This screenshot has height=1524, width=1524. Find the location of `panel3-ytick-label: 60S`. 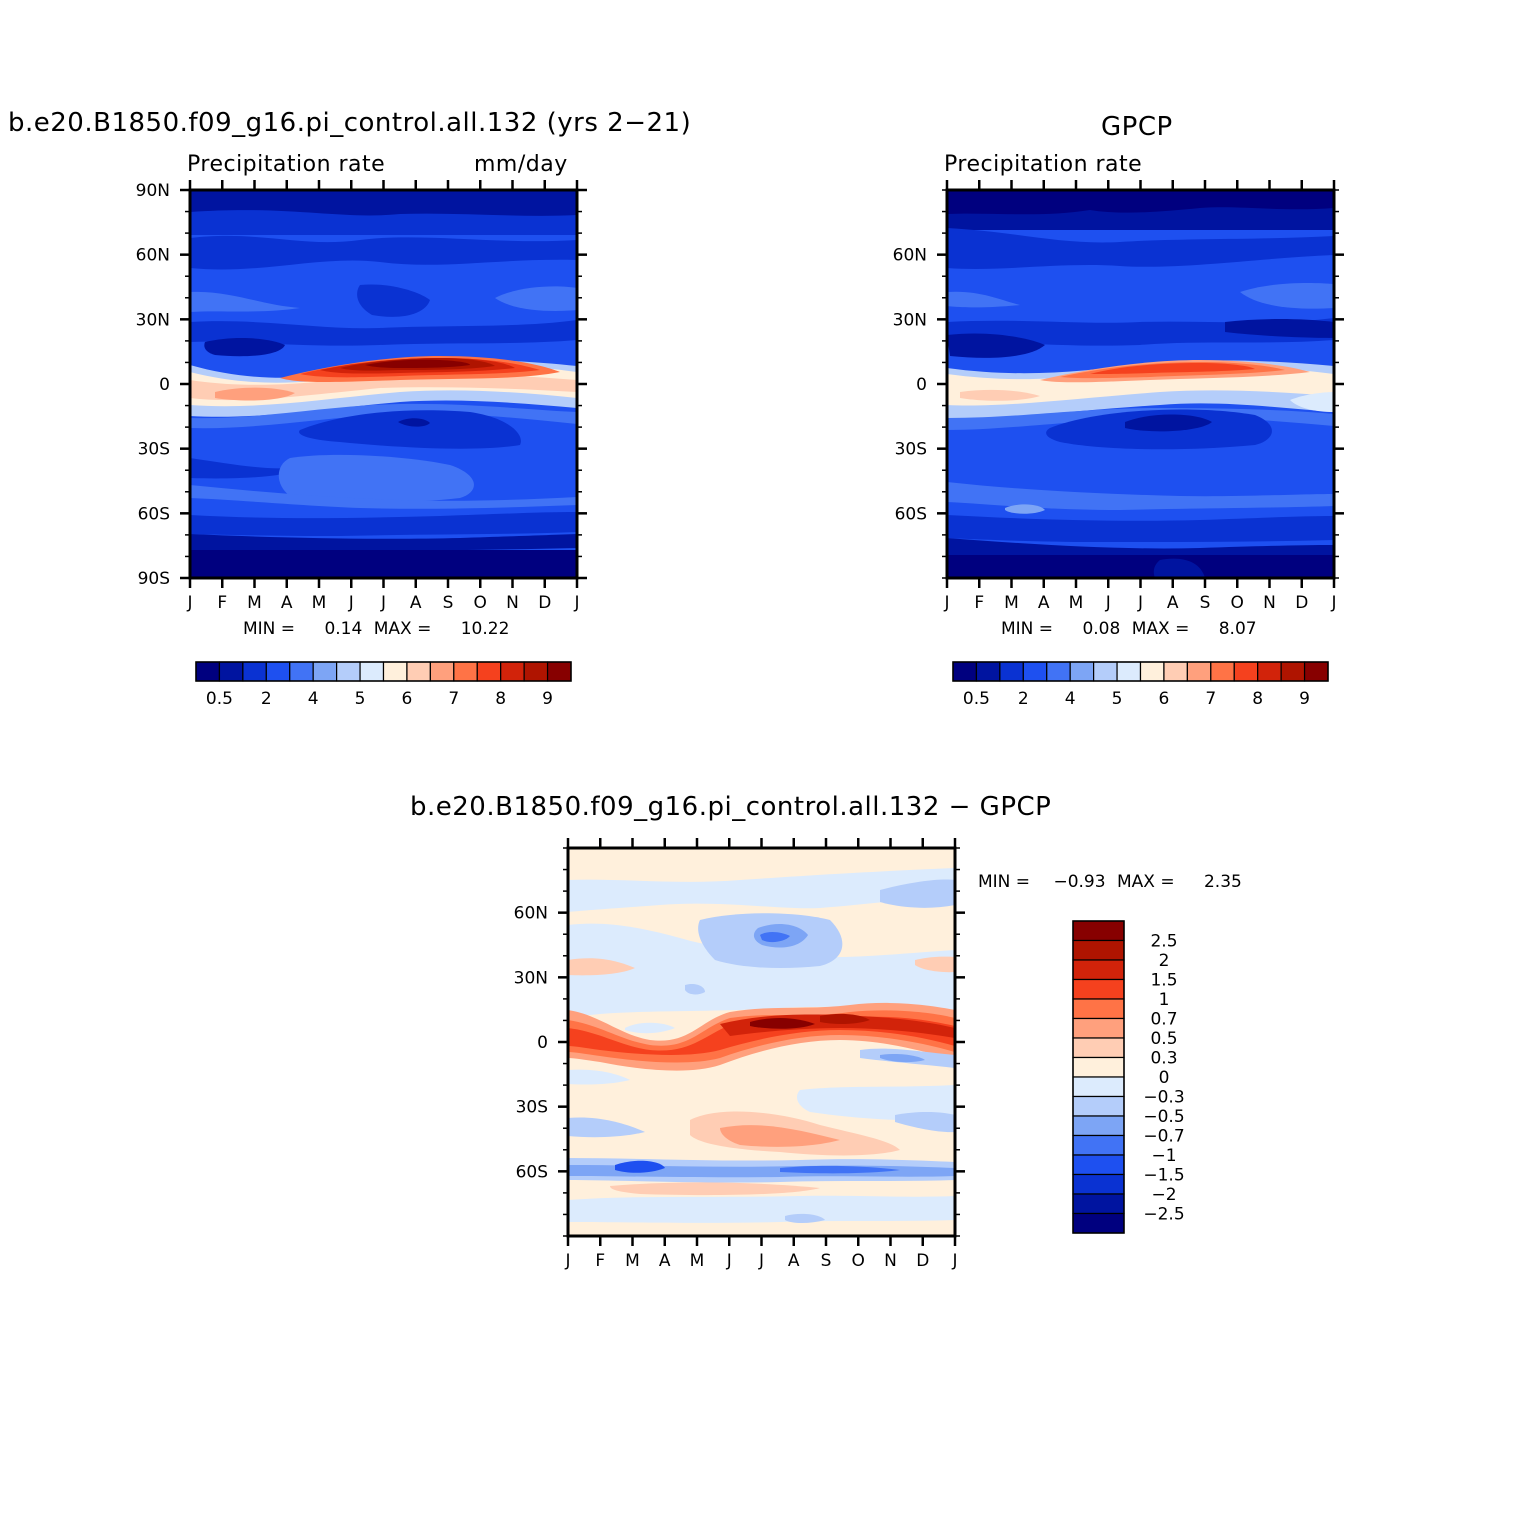

panel3-ytick-label: 60S is located at coordinates (532, 1172).